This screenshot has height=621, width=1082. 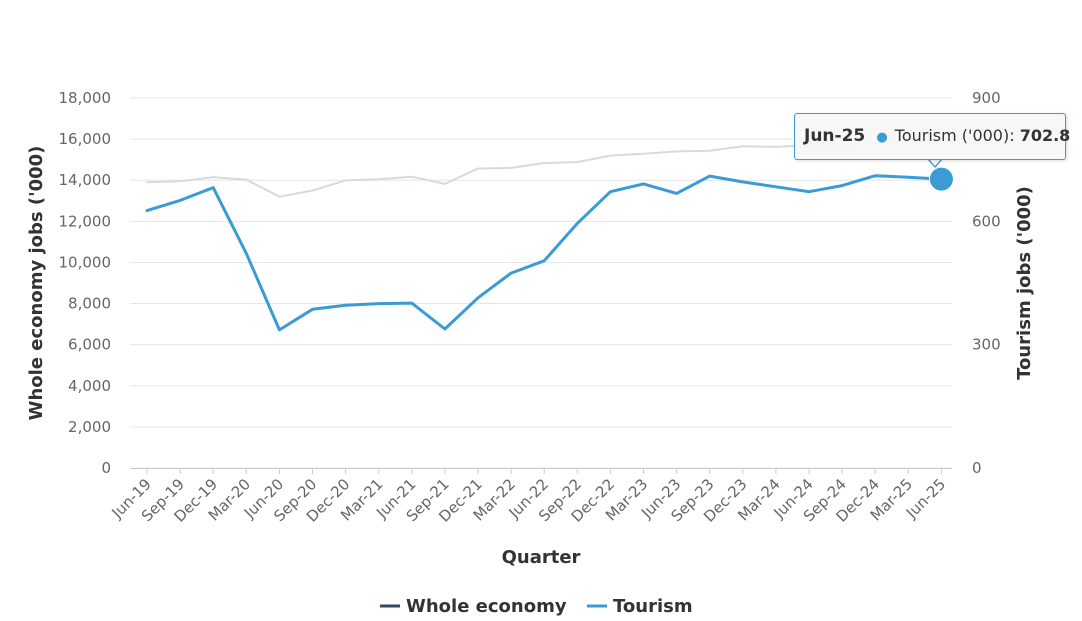 What do you see at coordinates (89, 345) in the screenshot?
I see `left-y-tick-label: 6,000` at bounding box center [89, 345].